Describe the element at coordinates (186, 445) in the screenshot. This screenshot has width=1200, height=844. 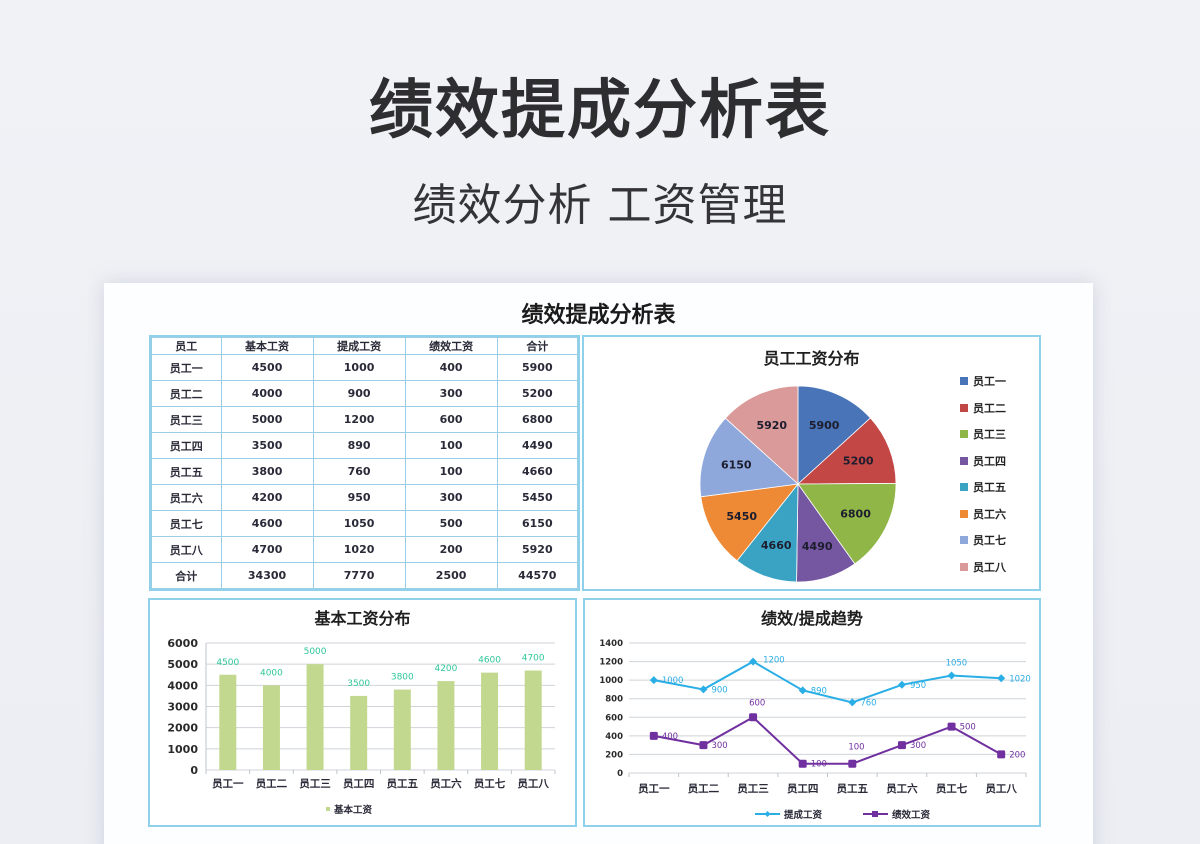
I see `table-cell: 员工四` at that location.